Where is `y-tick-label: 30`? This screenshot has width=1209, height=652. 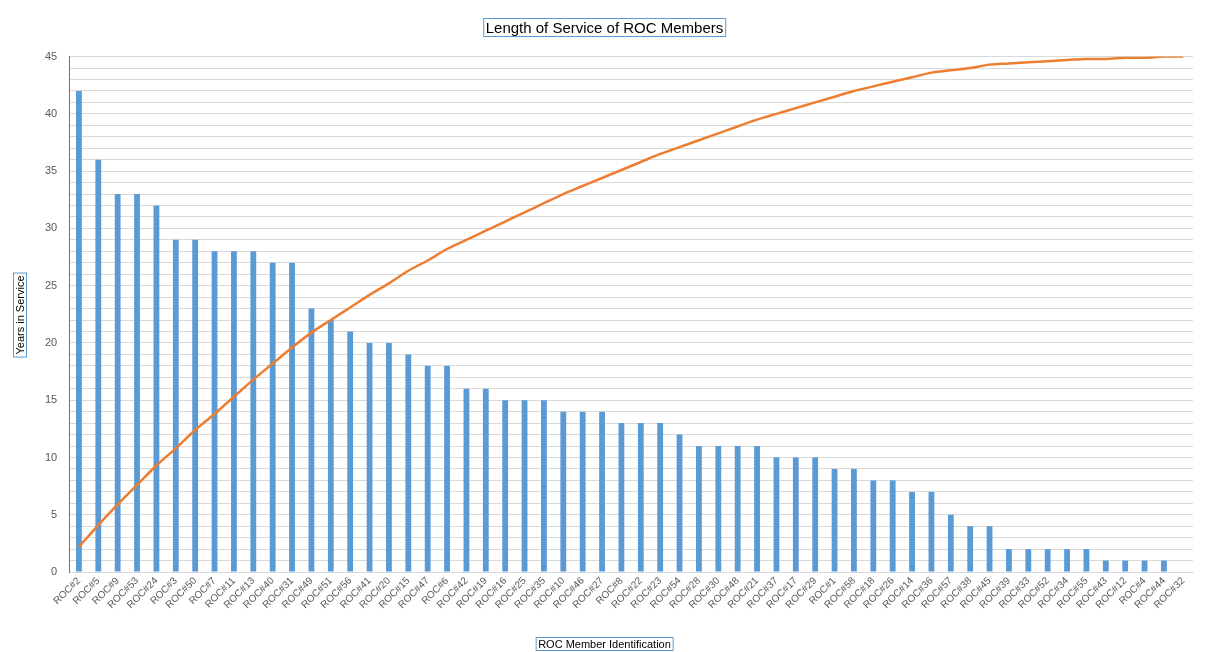
y-tick-label: 30 is located at coordinates (51, 227).